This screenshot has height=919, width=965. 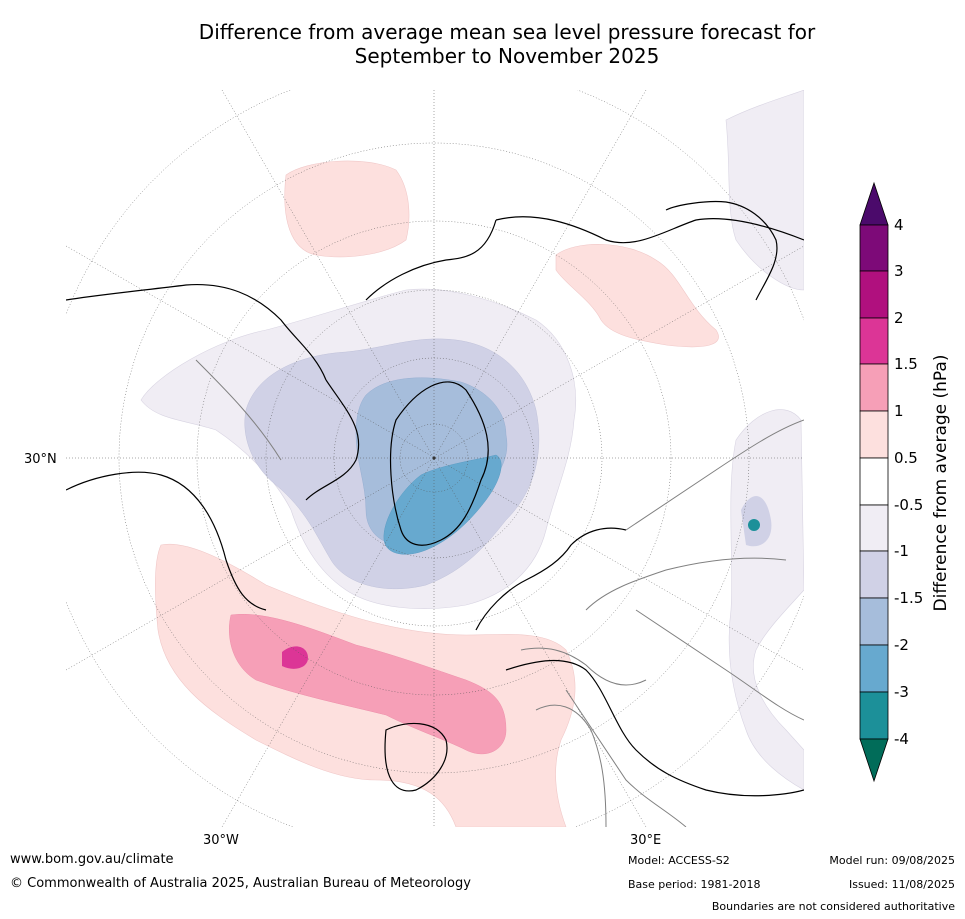 What do you see at coordinates (764, 190) in the screenshot?
I see `anomaly-neg-light-asia` at bounding box center [764, 190].